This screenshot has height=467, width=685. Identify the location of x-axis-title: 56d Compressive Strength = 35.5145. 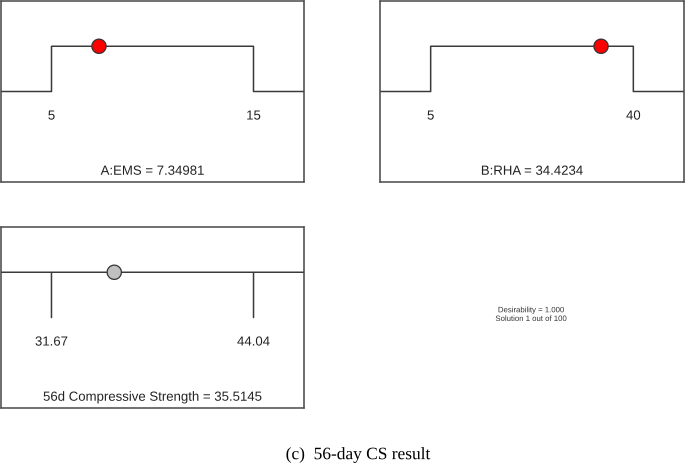
(153, 397).